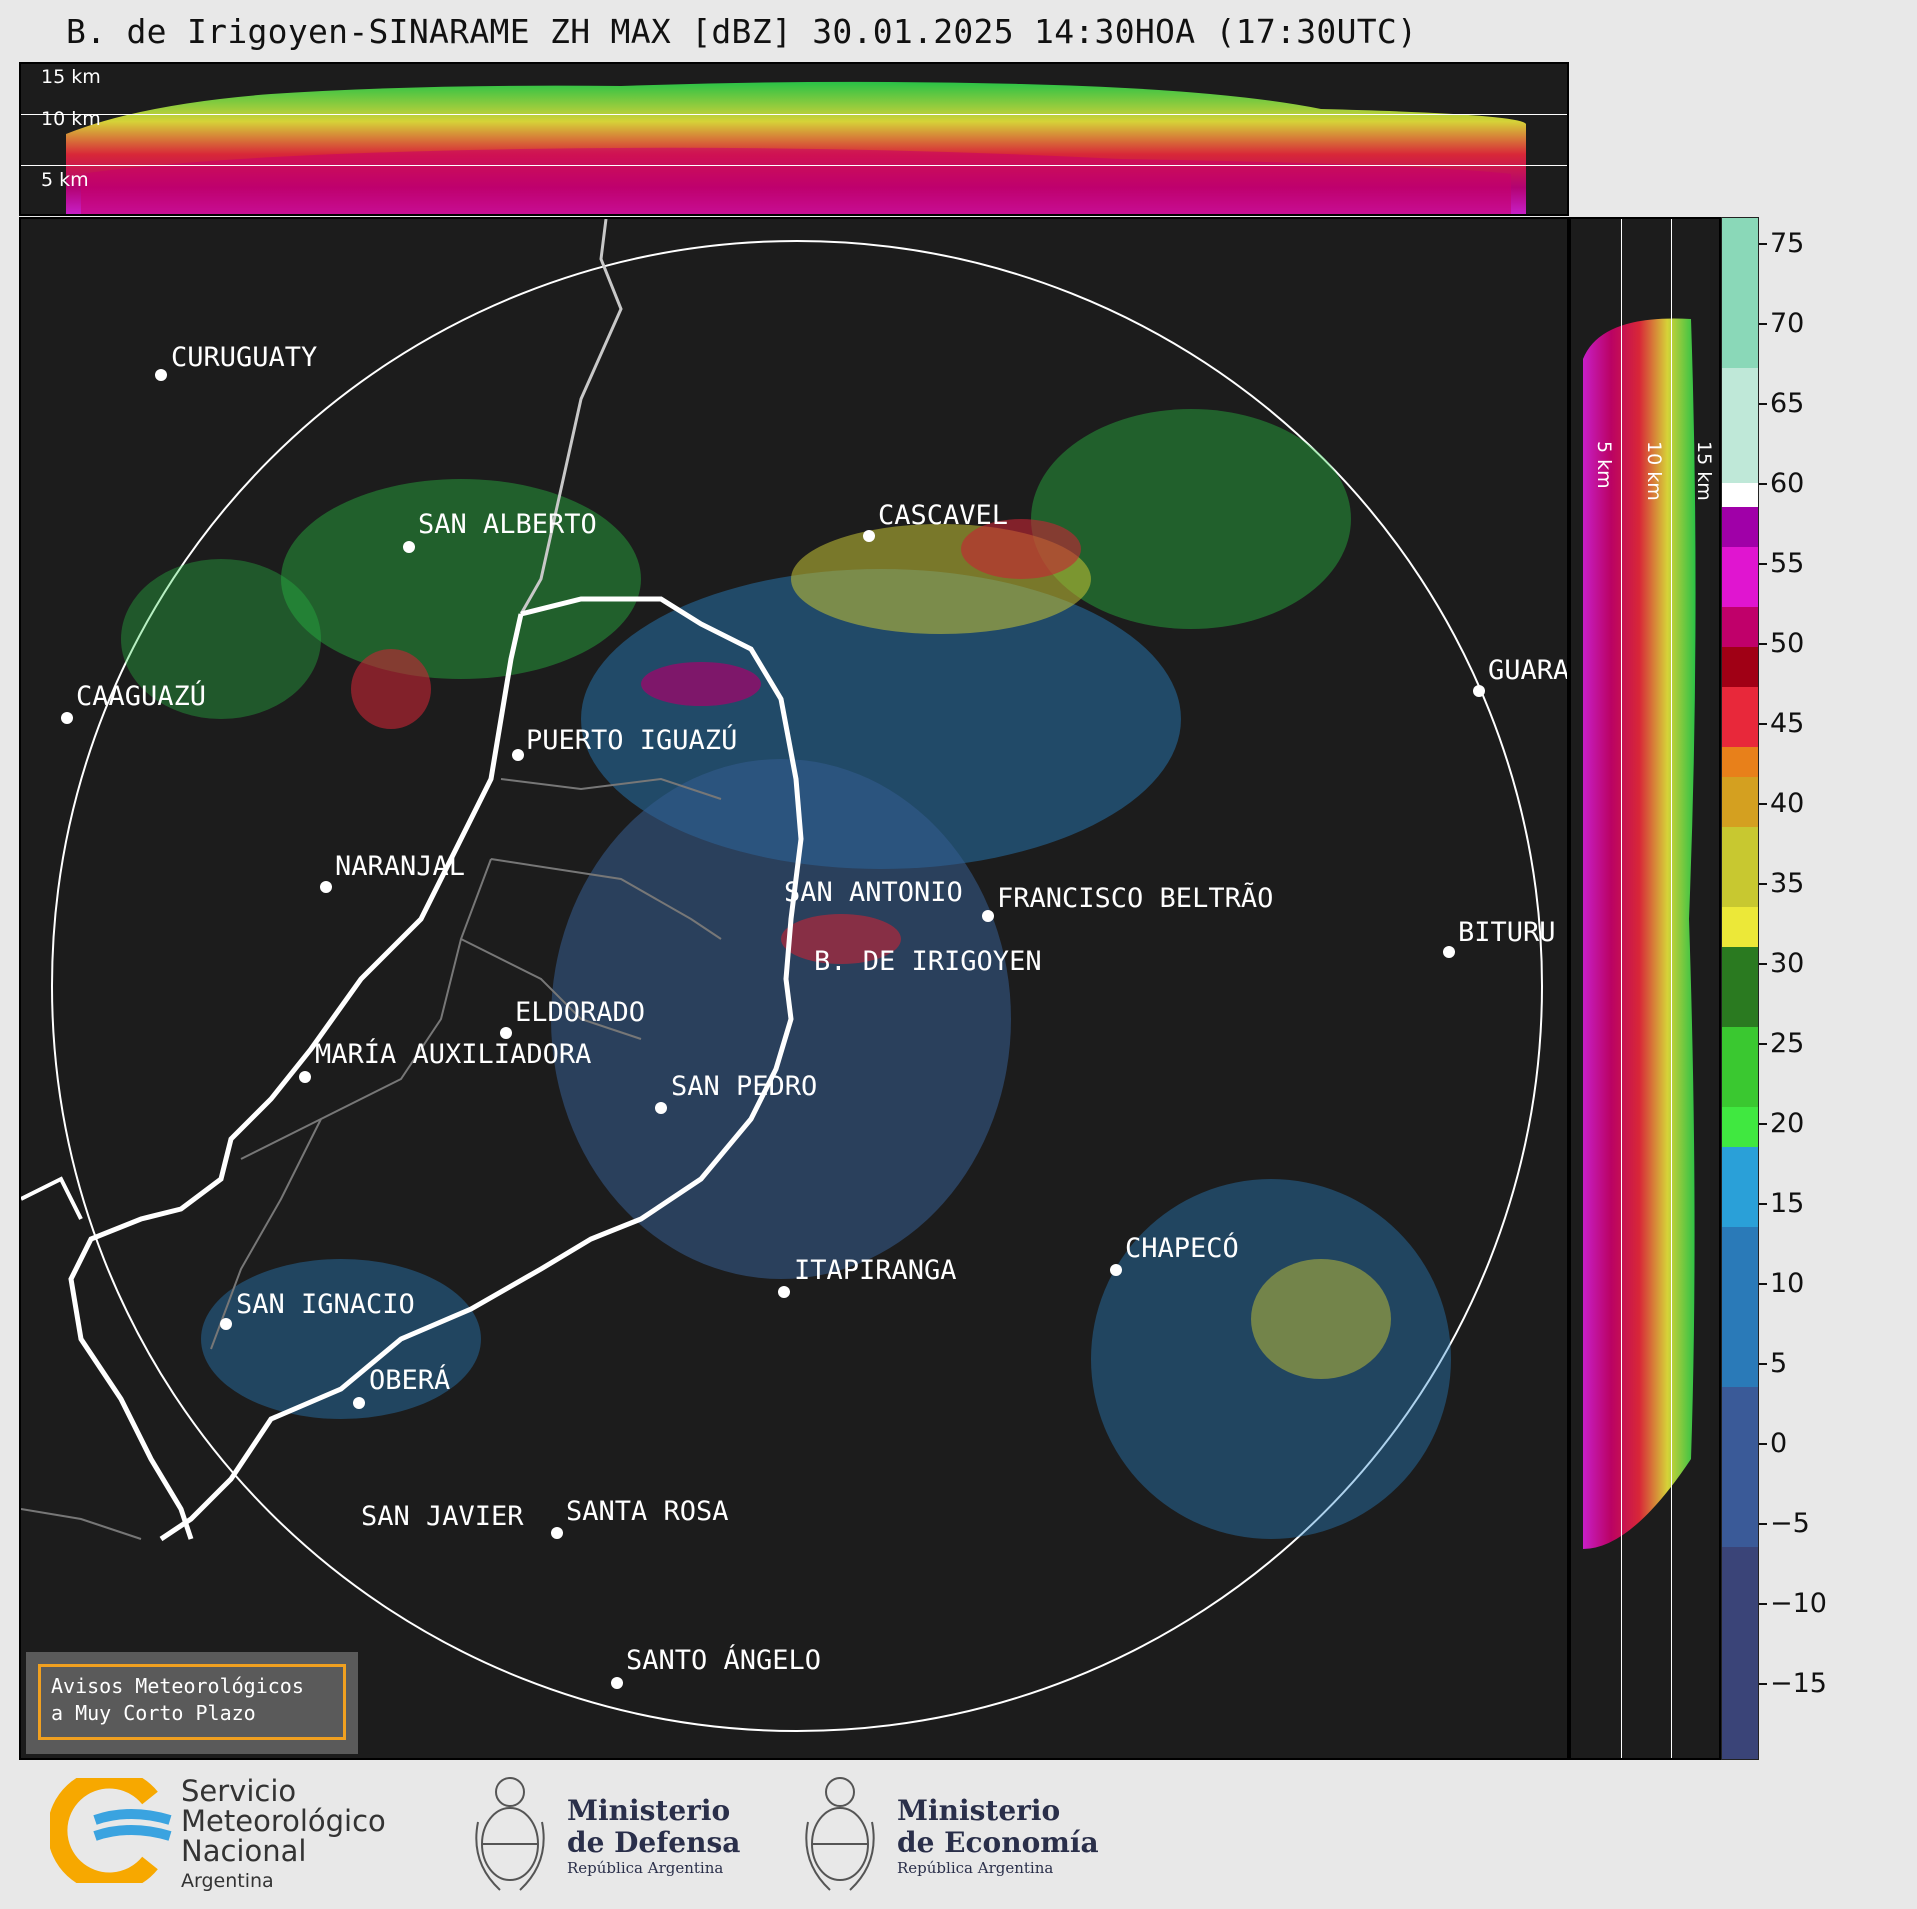 The image size is (1917, 1909). Describe the element at coordinates (244, 357) in the screenshot. I see `city-label-curuguaty: CURUGUATY` at that location.